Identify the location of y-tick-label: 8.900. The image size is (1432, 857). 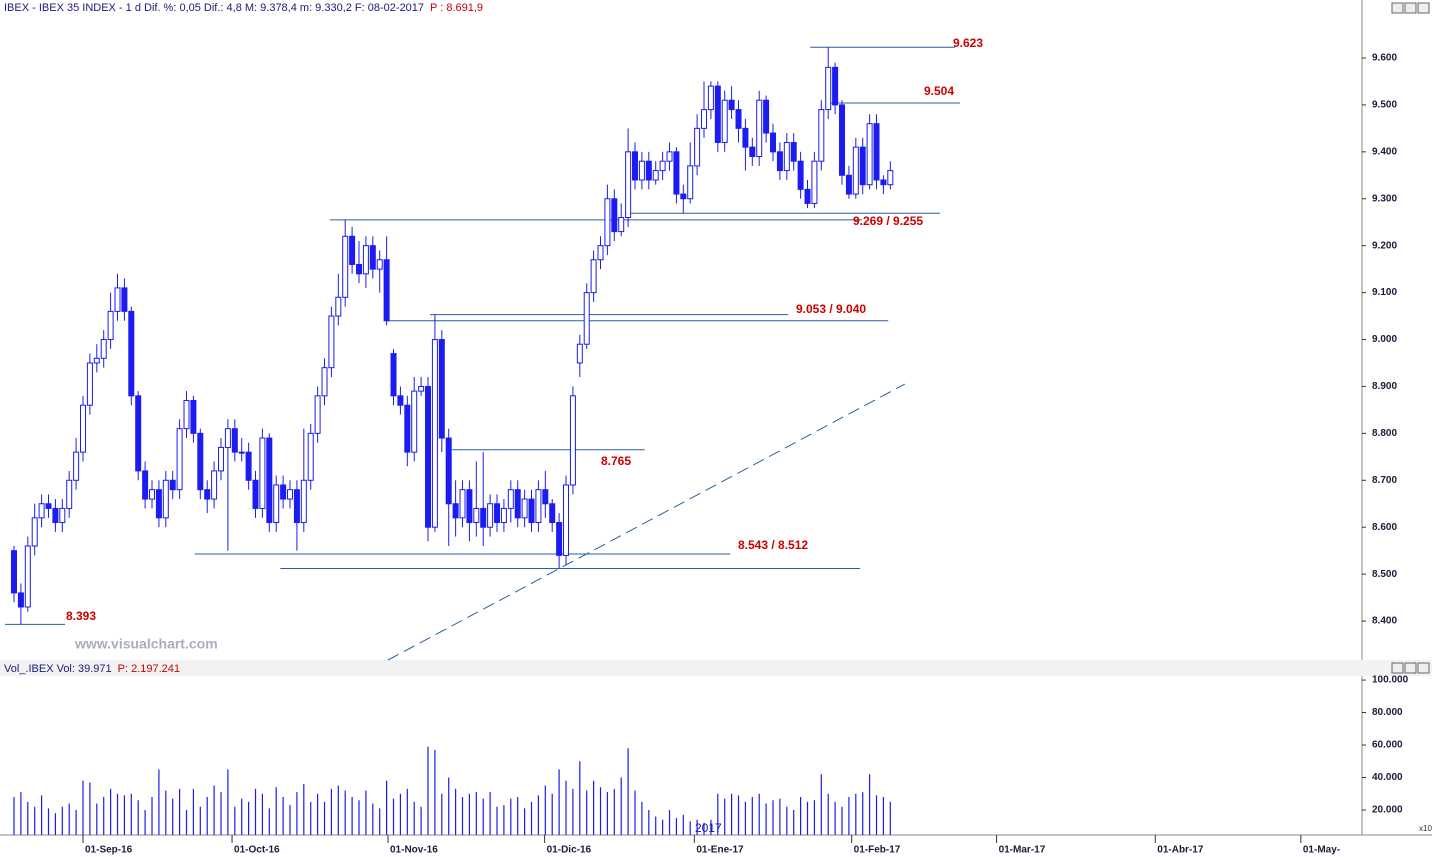
(1384, 386).